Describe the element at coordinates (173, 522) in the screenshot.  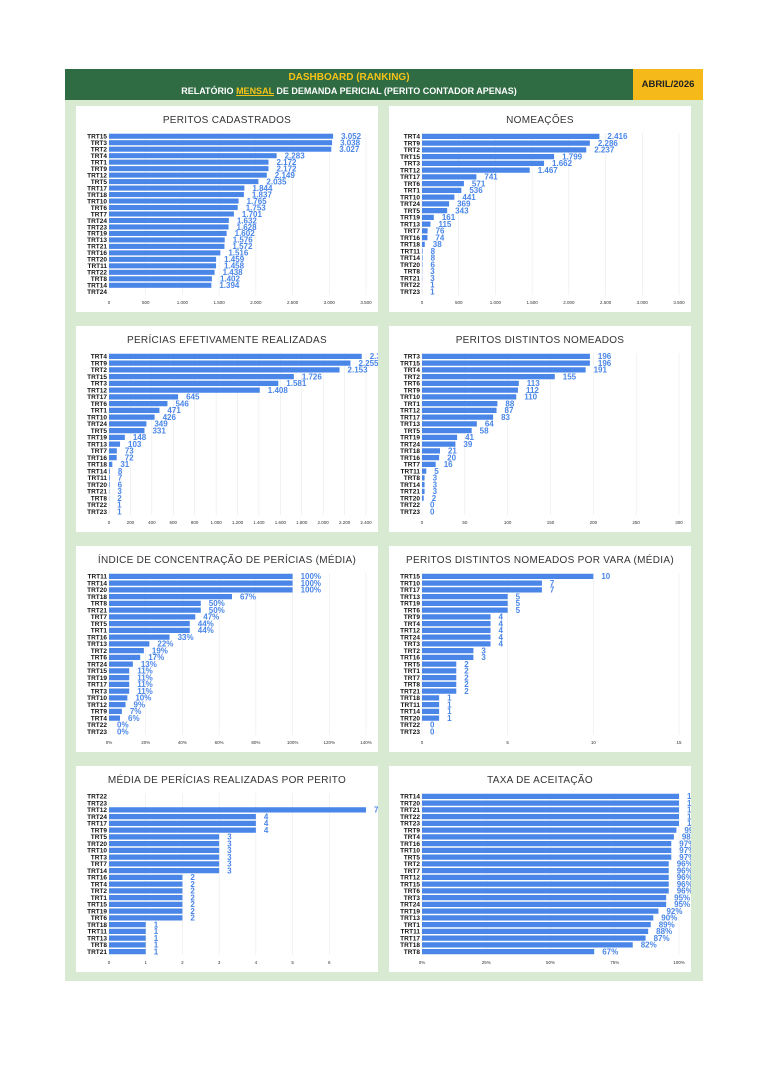
I see `x-tick-label: 600` at that location.